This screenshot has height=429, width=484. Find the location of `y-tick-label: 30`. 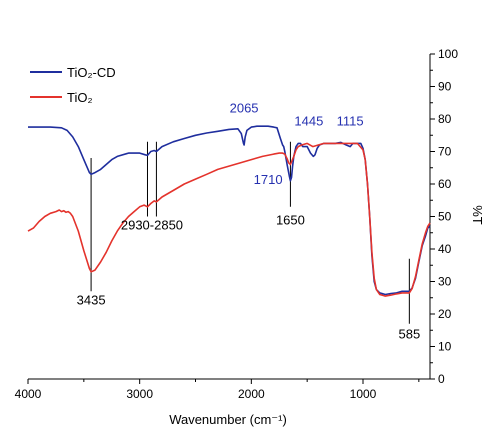

y-tick-label: 30 is located at coordinates (445, 282).